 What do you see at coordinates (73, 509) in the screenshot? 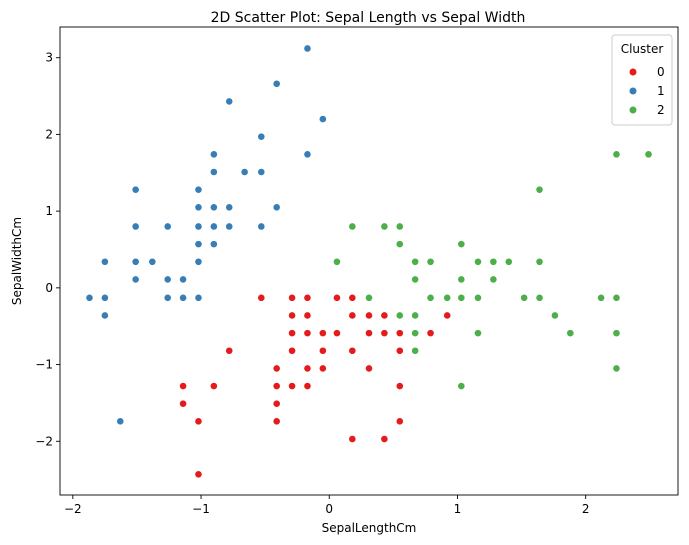
I see `x-tick-label: −2` at bounding box center [73, 509].